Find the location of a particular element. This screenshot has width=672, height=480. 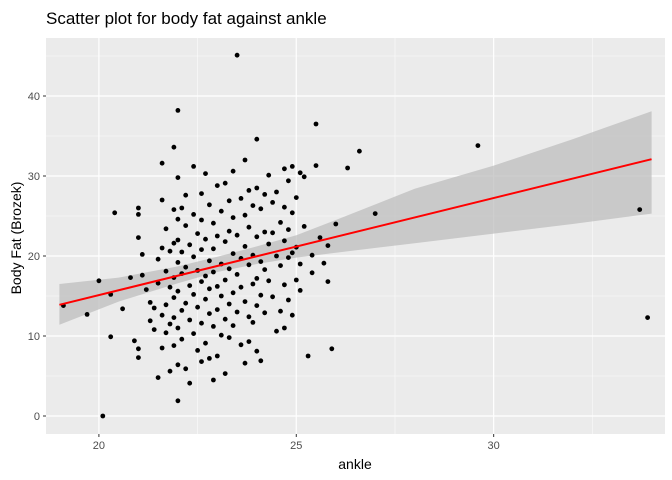

x-tick-label: 25 is located at coordinates (296, 446).